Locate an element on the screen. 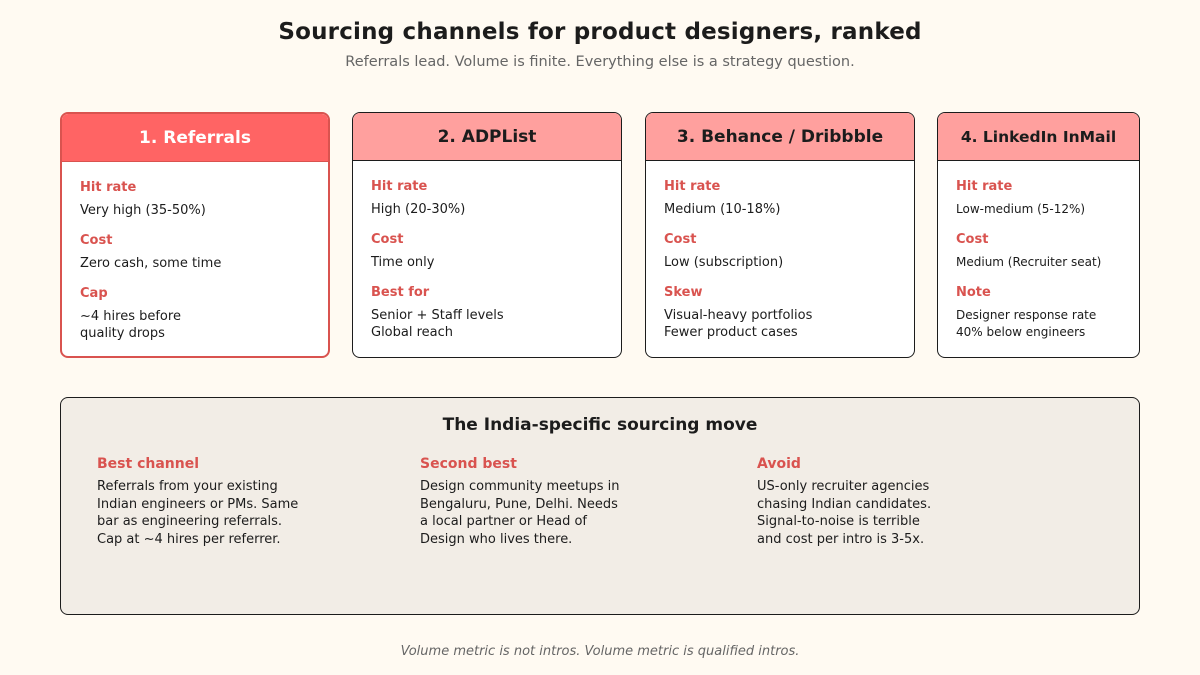 The height and width of the screenshot is (675, 1200). cap-value: ~4 hires before quality drops is located at coordinates (130, 325).